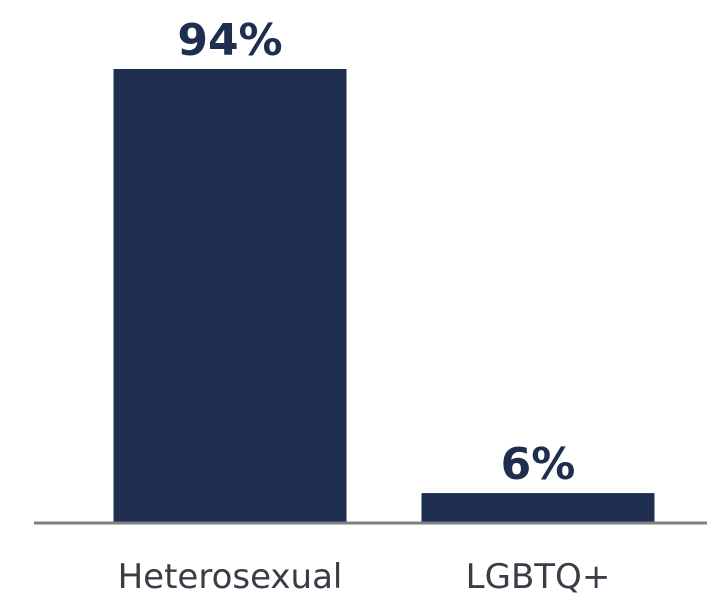  Describe the element at coordinates (229, 40) in the screenshot. I see `value-label-0: 94%` at that location.